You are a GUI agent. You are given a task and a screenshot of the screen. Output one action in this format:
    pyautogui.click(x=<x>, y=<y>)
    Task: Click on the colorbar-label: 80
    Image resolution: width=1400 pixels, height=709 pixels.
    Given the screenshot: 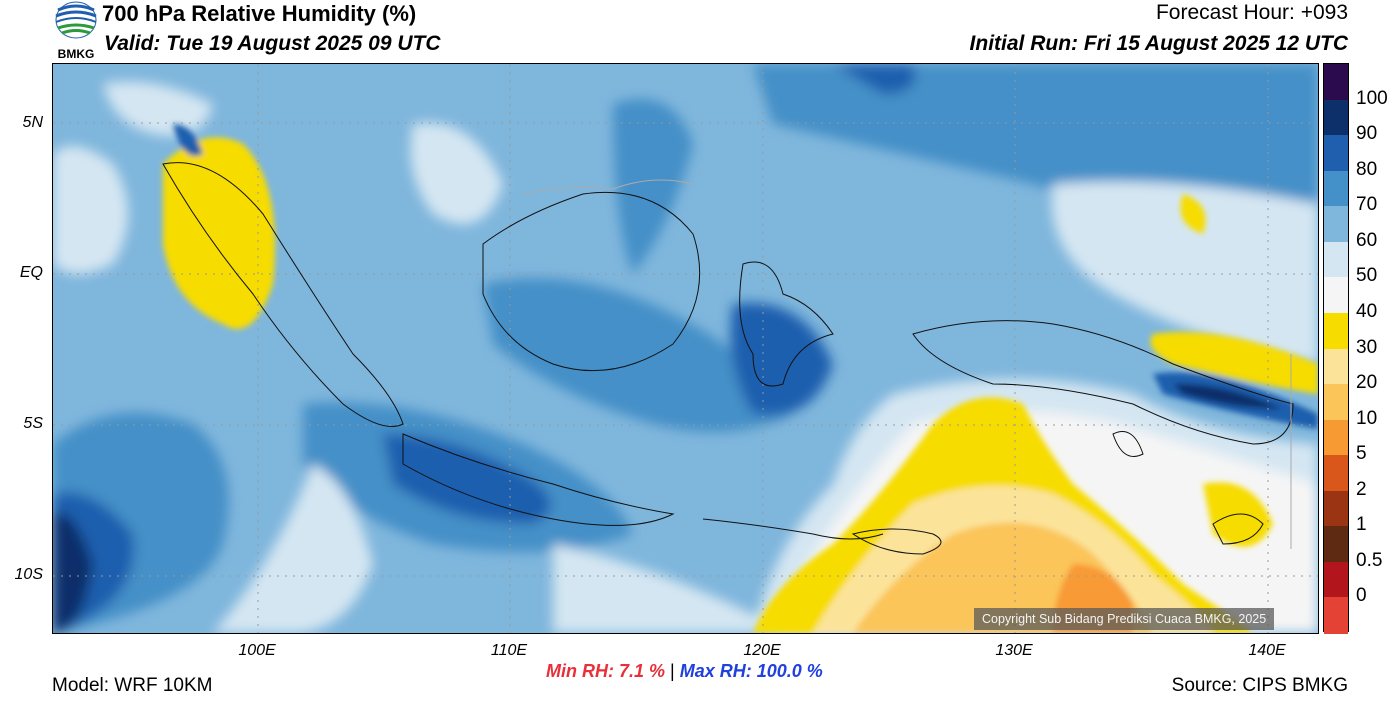 What is the action you would take?
    pyautogui.click(x=1367, y=169)
    